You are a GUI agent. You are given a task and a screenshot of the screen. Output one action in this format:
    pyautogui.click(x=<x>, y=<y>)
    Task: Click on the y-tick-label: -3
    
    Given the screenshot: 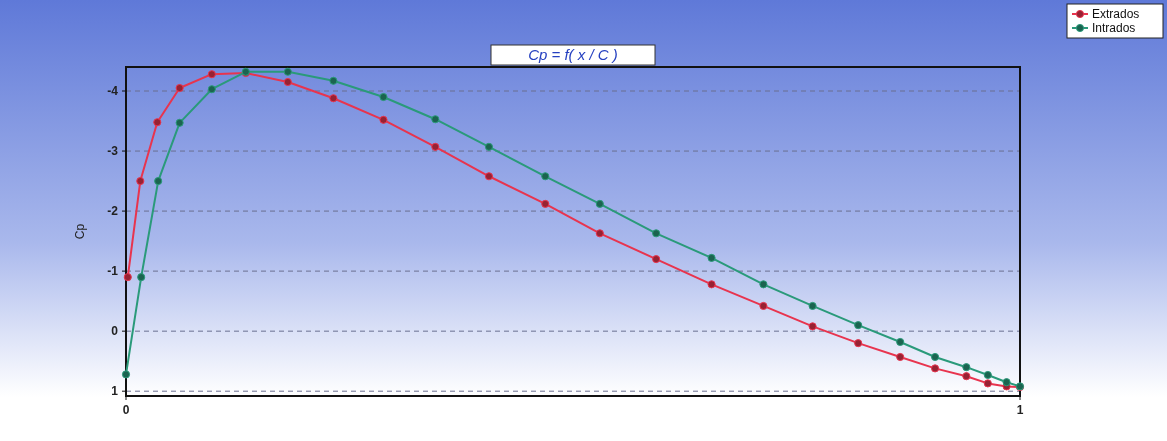 What is the action you would take?
    pyautogui.click(x=113, y=151)
    